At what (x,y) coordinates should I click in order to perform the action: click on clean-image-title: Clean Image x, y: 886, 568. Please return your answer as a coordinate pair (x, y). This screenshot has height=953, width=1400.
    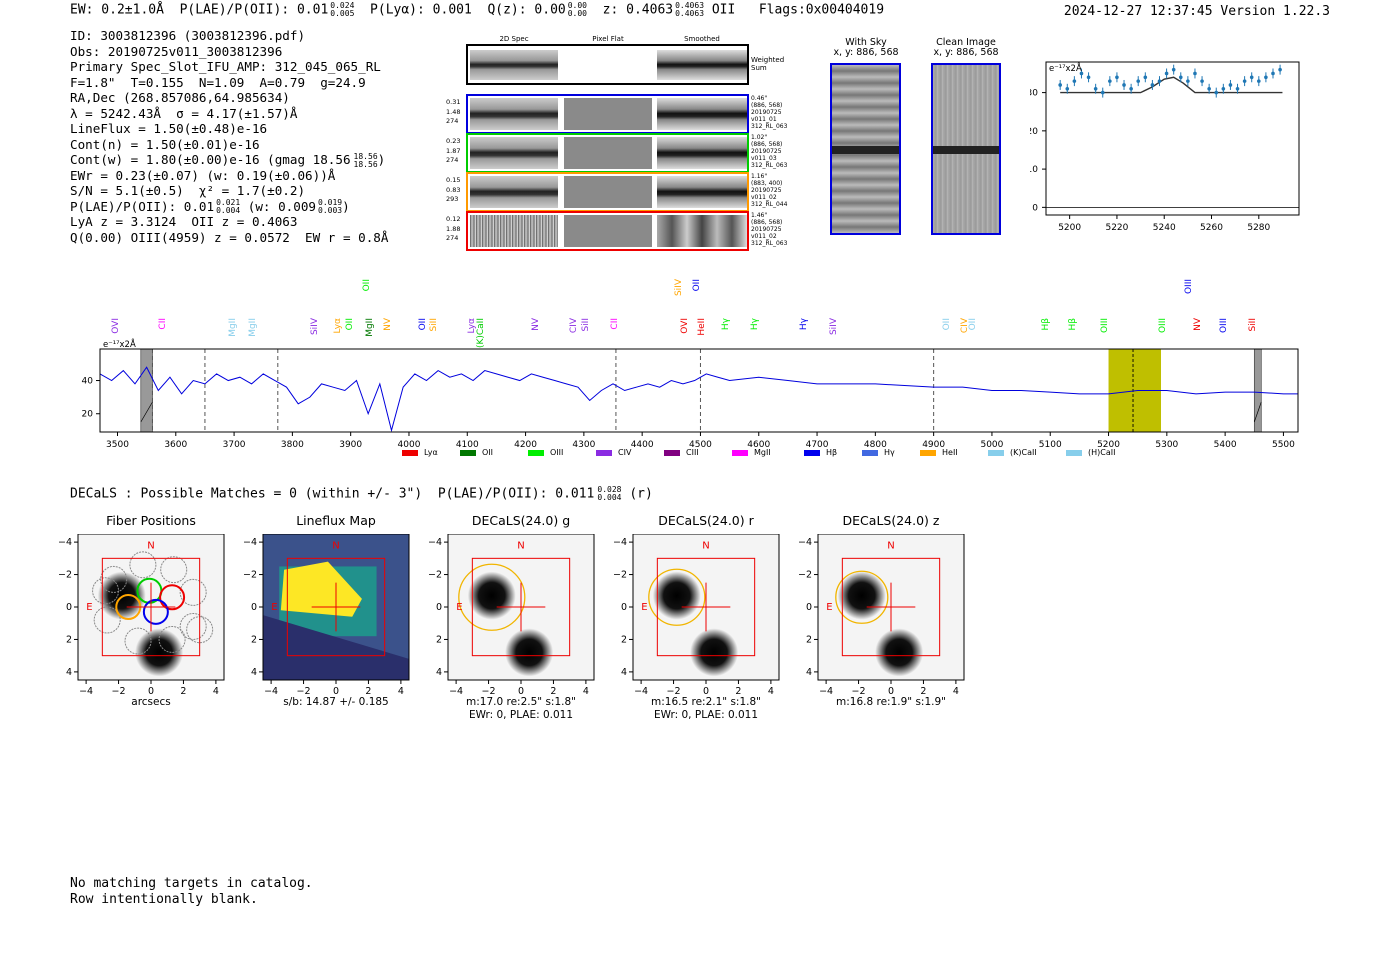
    Looking at the image, I should click on (966, 48).